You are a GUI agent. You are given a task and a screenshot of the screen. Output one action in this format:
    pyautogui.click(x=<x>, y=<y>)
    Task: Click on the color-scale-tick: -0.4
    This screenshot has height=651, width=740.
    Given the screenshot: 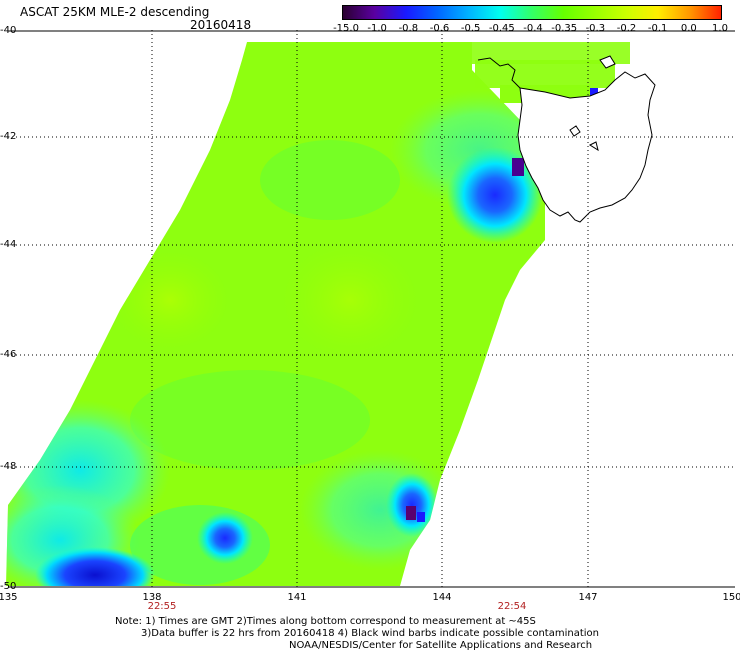 What is the action you would take?
    pyautogui.click(x=533, y=28)
    